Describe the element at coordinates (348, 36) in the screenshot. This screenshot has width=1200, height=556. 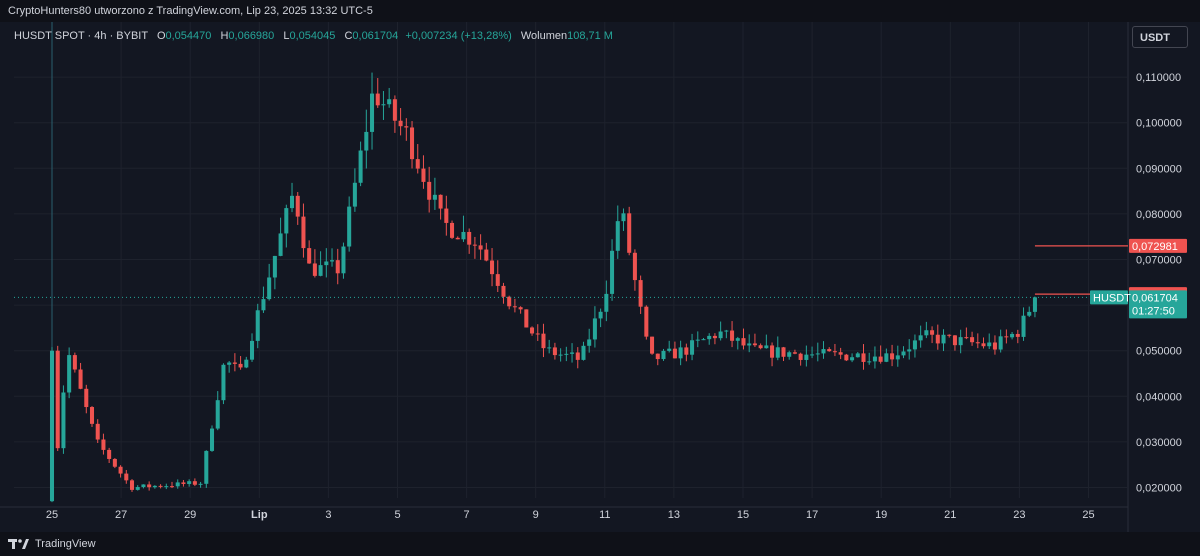
I see `close-label: C` at that location.